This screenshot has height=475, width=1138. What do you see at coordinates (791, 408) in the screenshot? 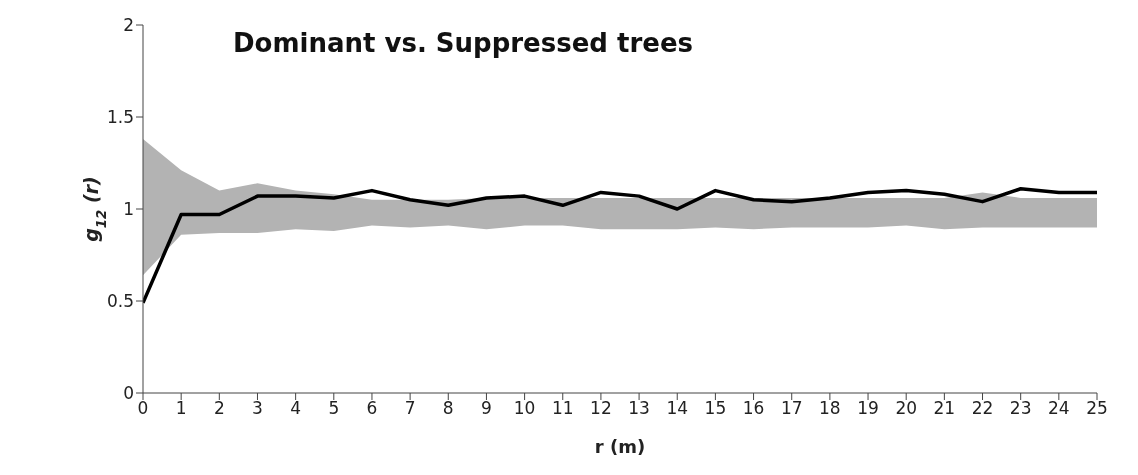
I see `x-tick-label: 17` at bounding box center [791, 408].